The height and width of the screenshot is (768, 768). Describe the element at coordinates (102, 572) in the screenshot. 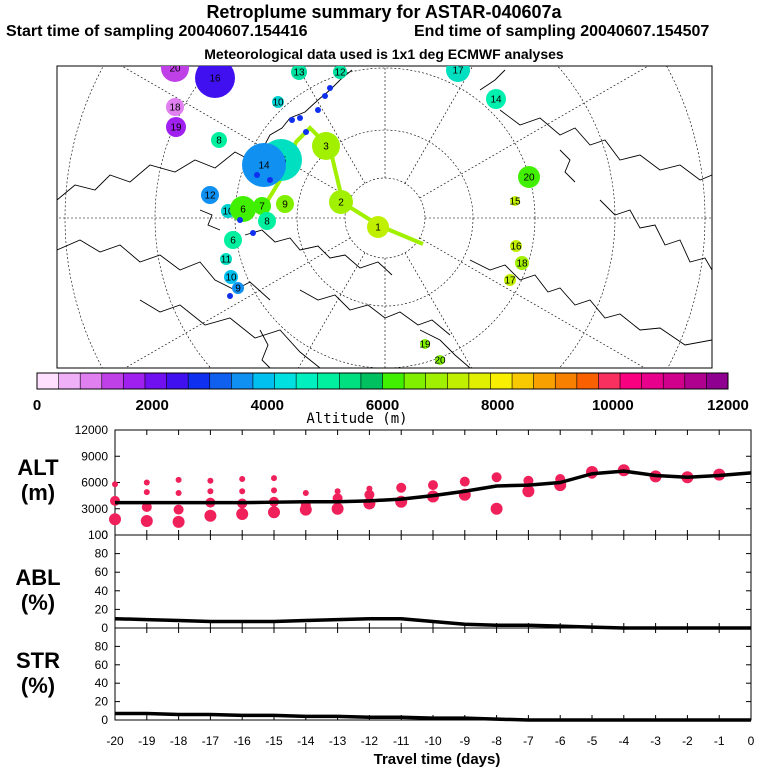

I see `y-tick-label: 60` at that location.